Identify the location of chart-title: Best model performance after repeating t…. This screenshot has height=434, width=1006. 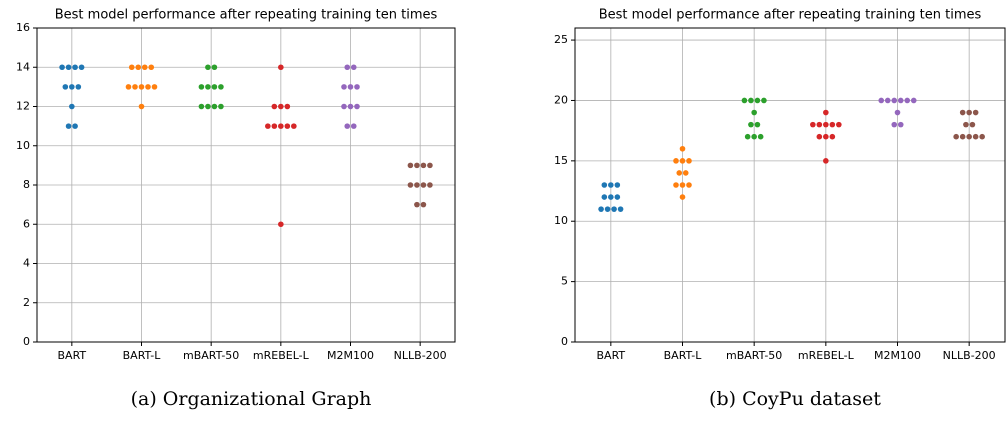
(790, 15).